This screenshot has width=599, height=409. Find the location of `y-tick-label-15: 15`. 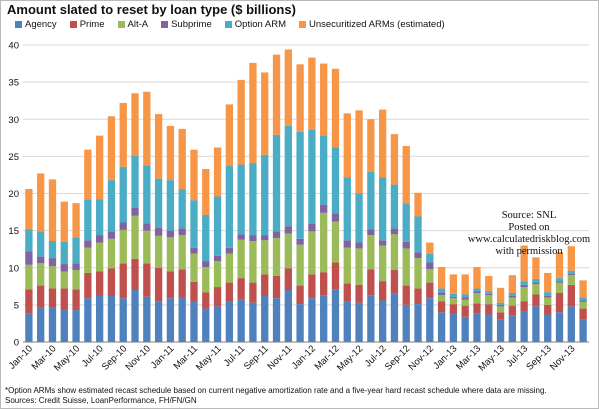

y-tick-label-15: 15 is located at coordinates (13, 231).